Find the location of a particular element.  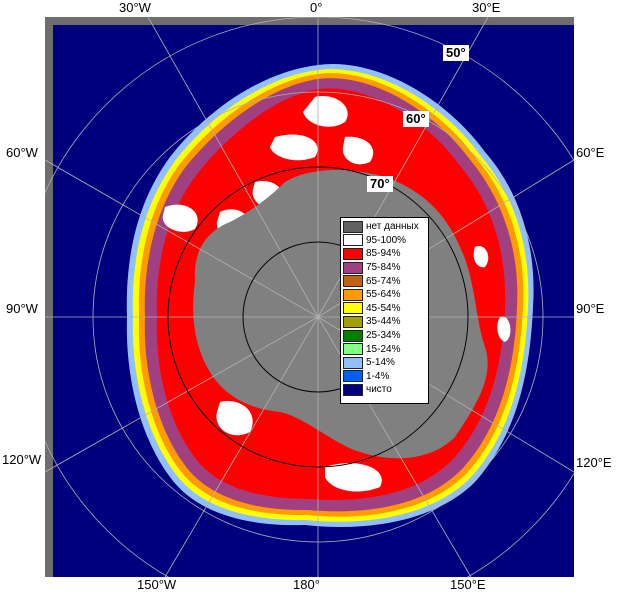

legend-item: чисто is located at coordinates (385, 390).